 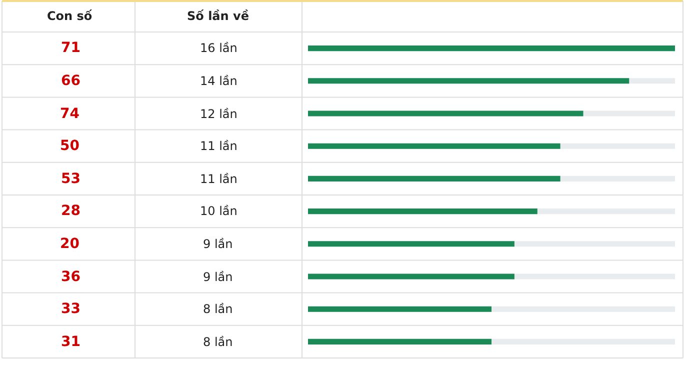 I want to click on y-tick-label: 28, so click(x=70, y=211).